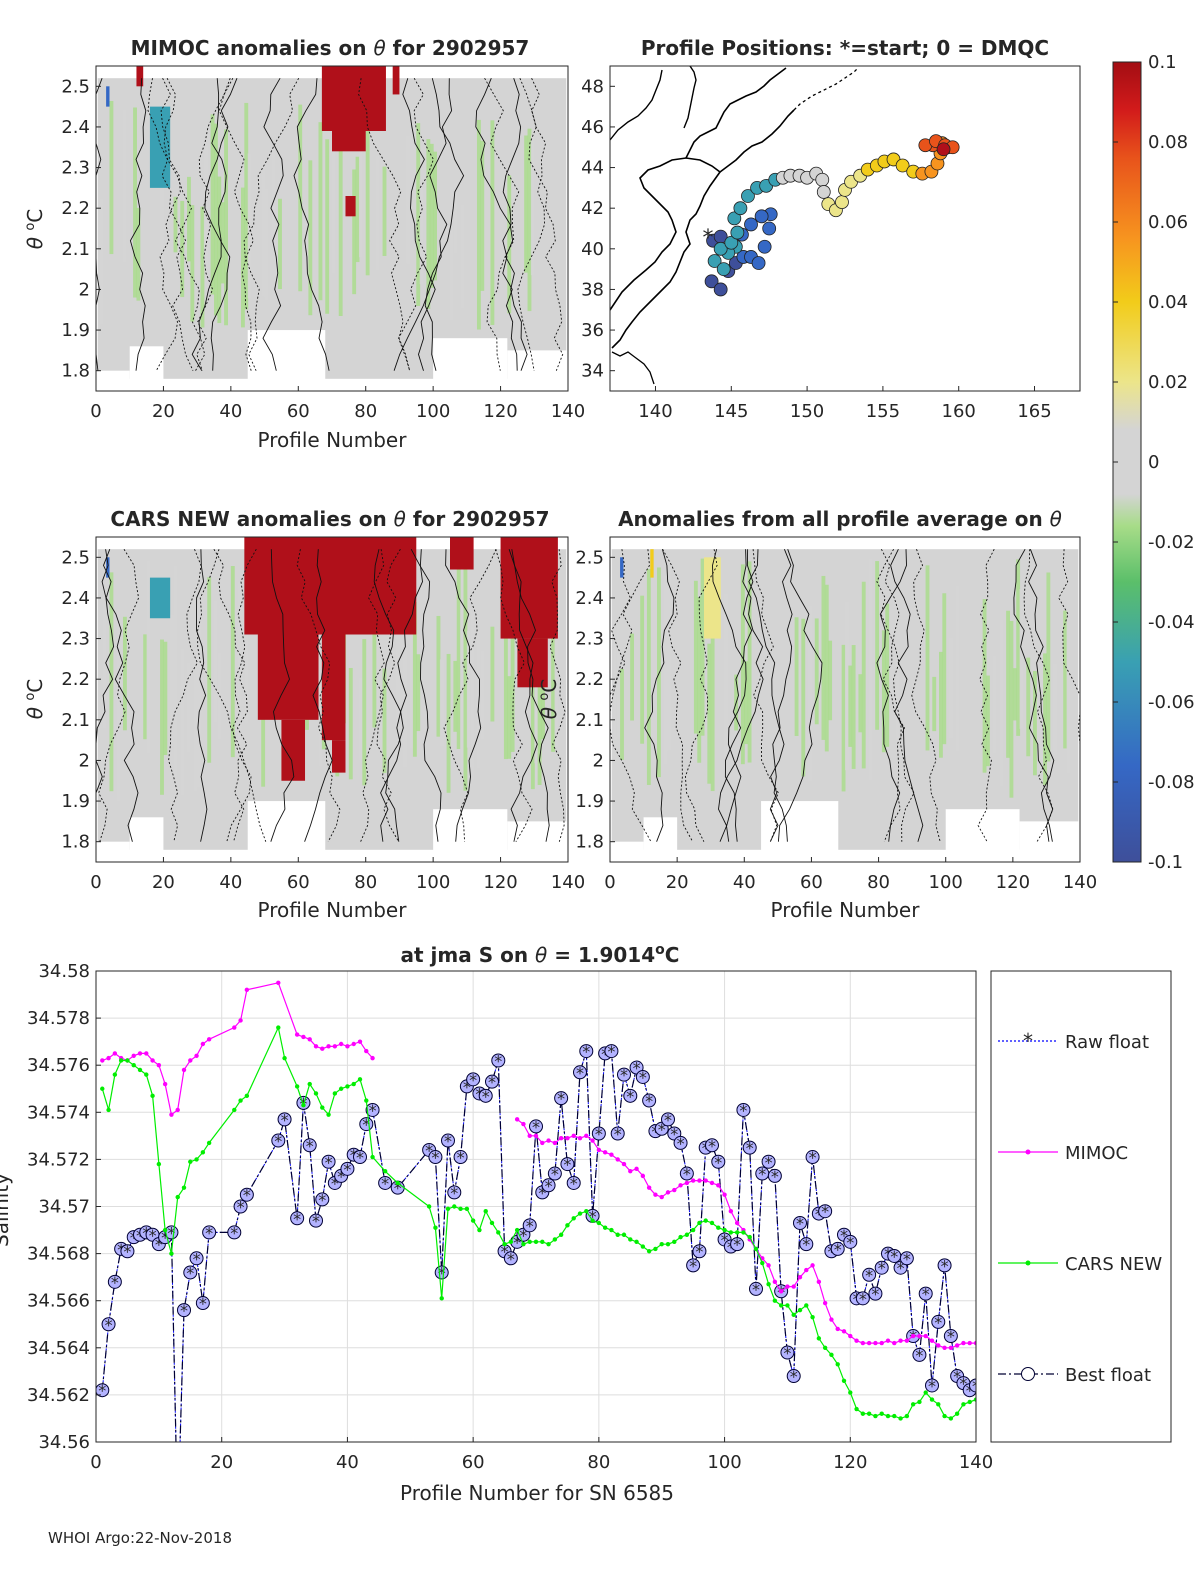 The width and height of the screenshot is (1200, 1575). What do you see at coordinates (332, 228) in the screenshot?
I see `mimoc-anomaly-field` at bounding box center [332, 228].